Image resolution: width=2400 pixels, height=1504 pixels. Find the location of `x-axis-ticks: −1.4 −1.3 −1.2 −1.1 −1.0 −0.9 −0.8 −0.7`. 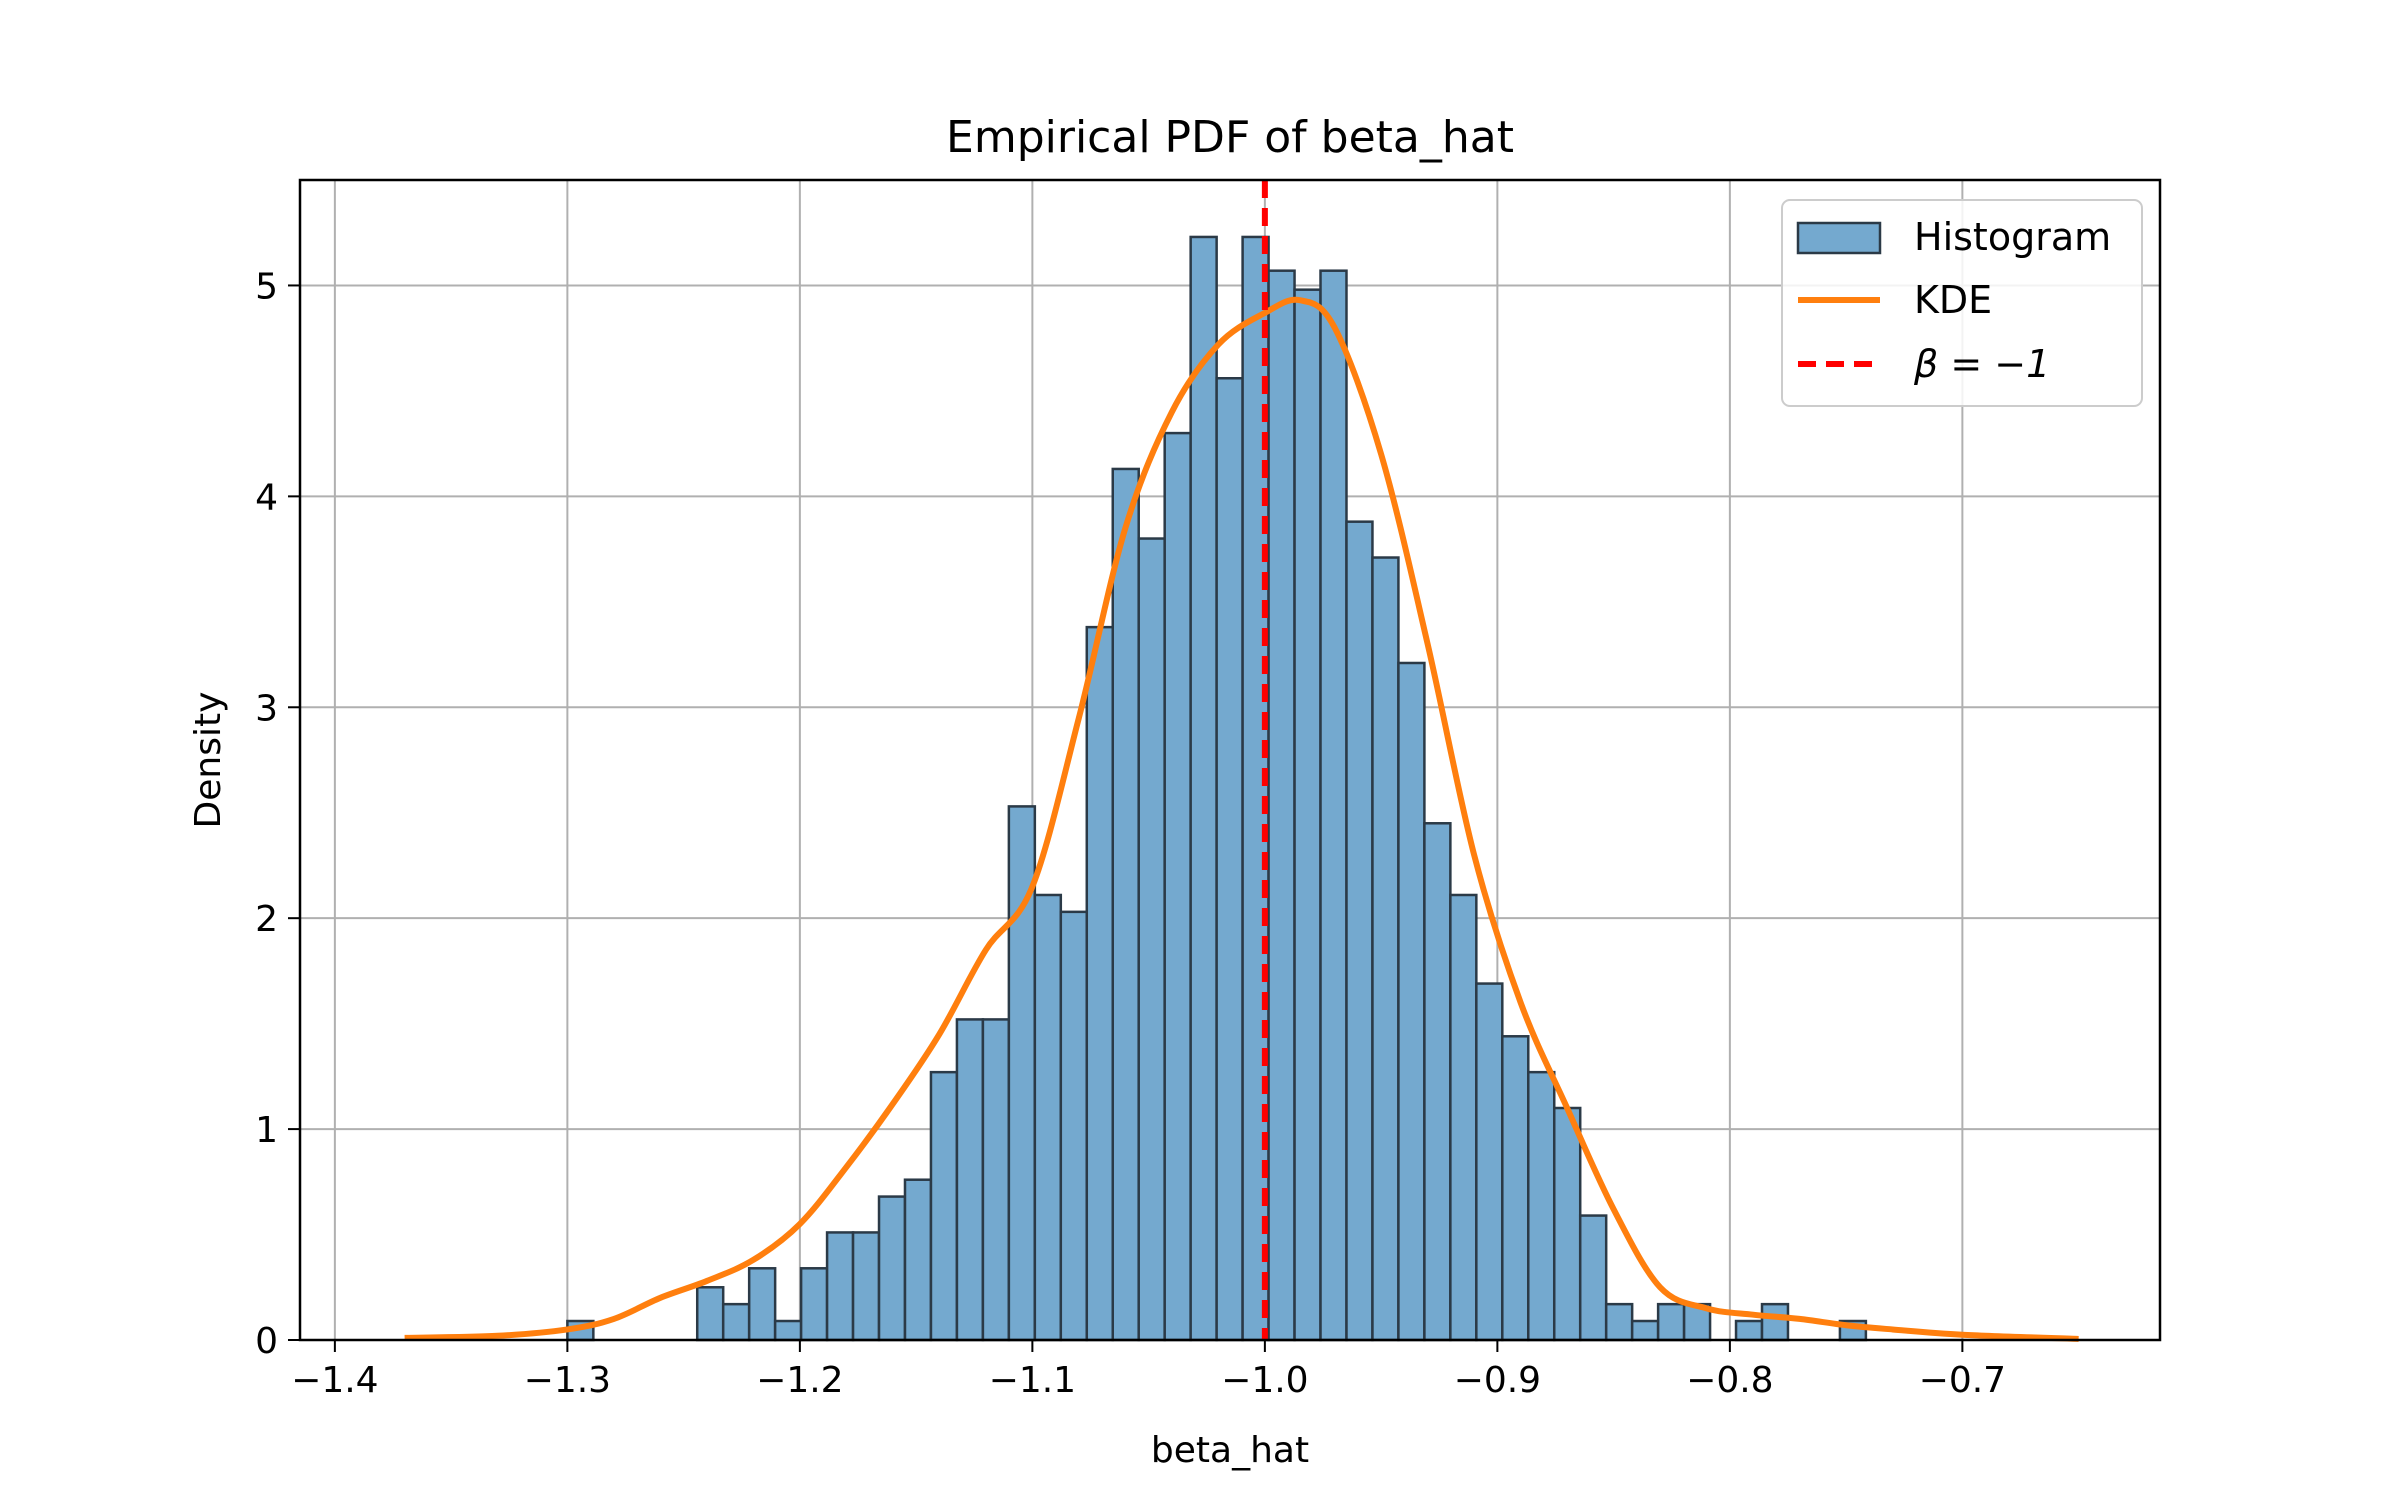

x-axis-ticks: −1.4 −1.3 −1.2 −1.1 −1.0 −0.9 −0.8 −0.7 is located at coordinates (1148, 1370).